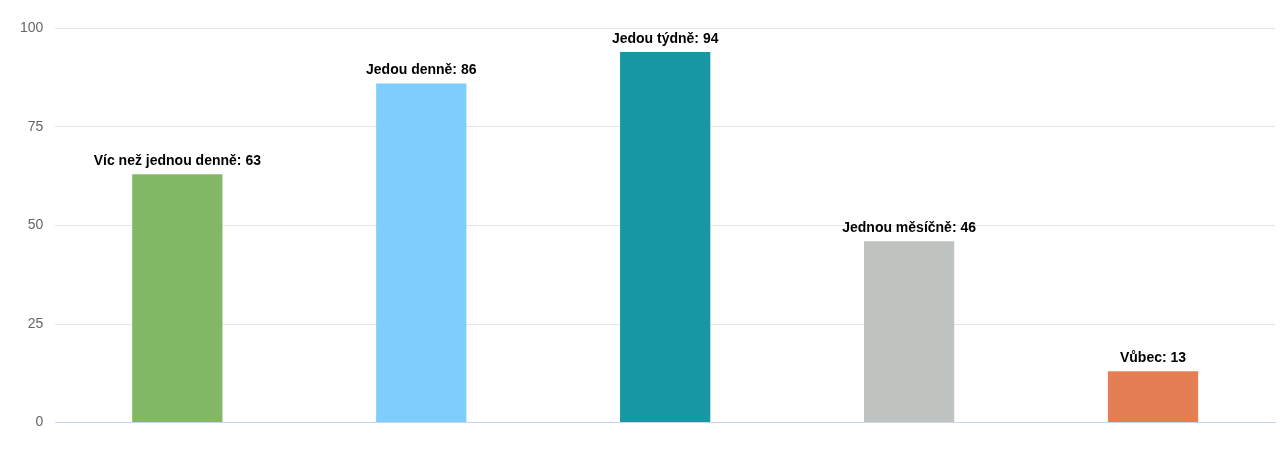  Describe the element at coordinates (35, 125) in the screenshot. I see `y-tick-label: 75` at that location.